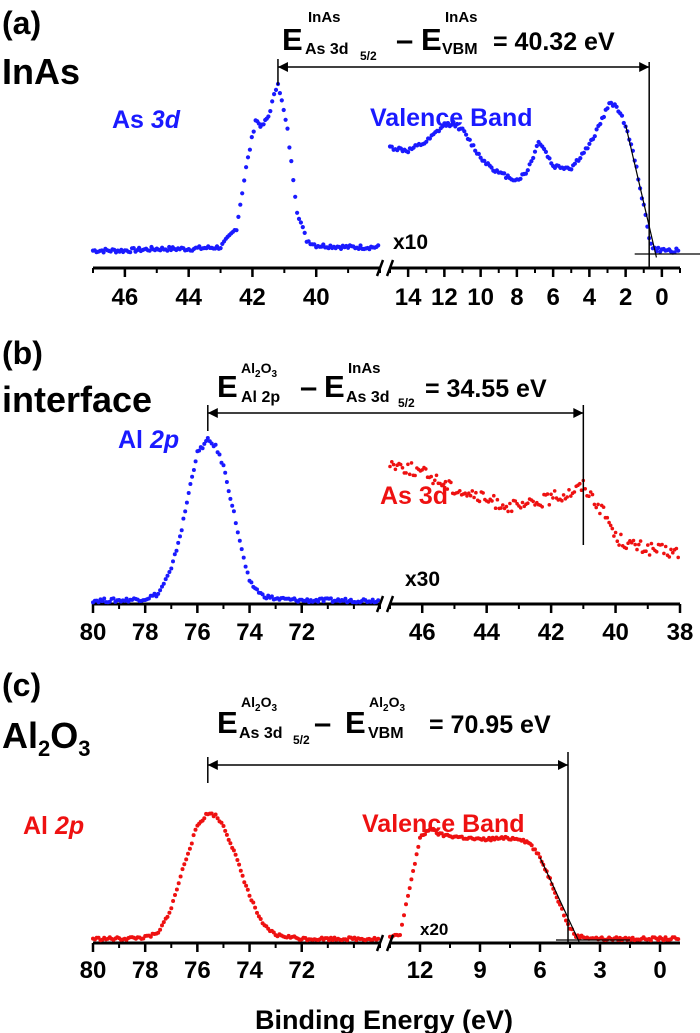 This screenshot has width=700, height=1033. I want to click on svg-text: Al2O3, so click(259, 370).